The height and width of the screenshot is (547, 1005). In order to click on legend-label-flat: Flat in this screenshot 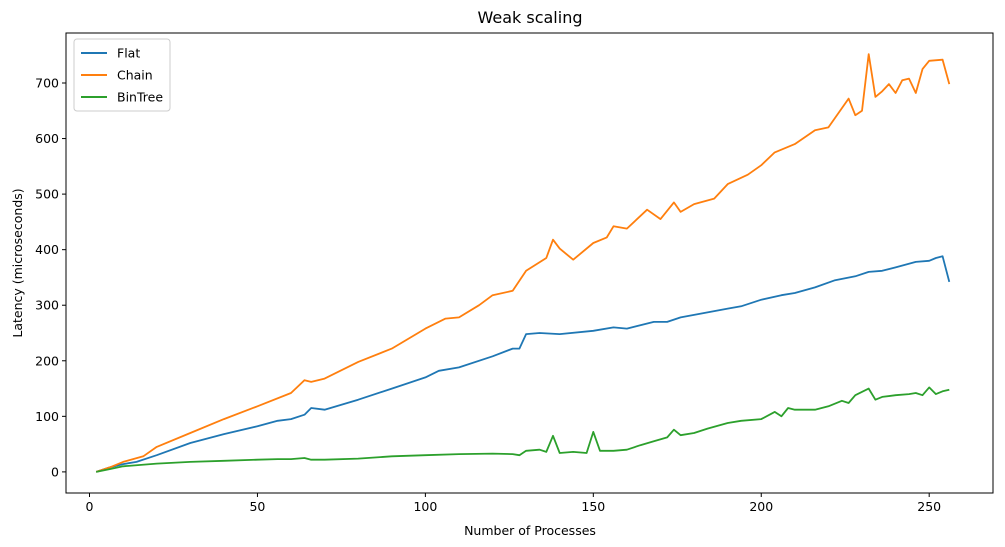, I will do `click(128, 53)`.